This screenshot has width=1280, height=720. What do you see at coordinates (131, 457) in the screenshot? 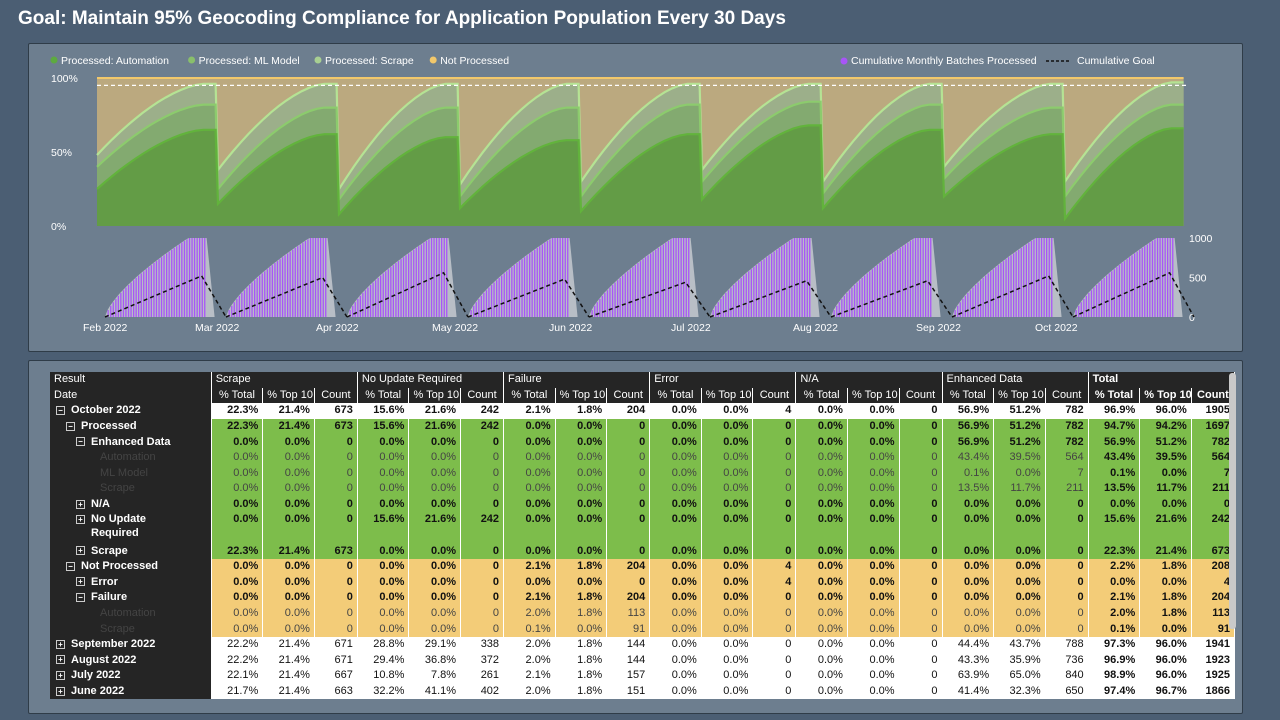
I see `row-label: Automation` at bounding box center [131, 457].